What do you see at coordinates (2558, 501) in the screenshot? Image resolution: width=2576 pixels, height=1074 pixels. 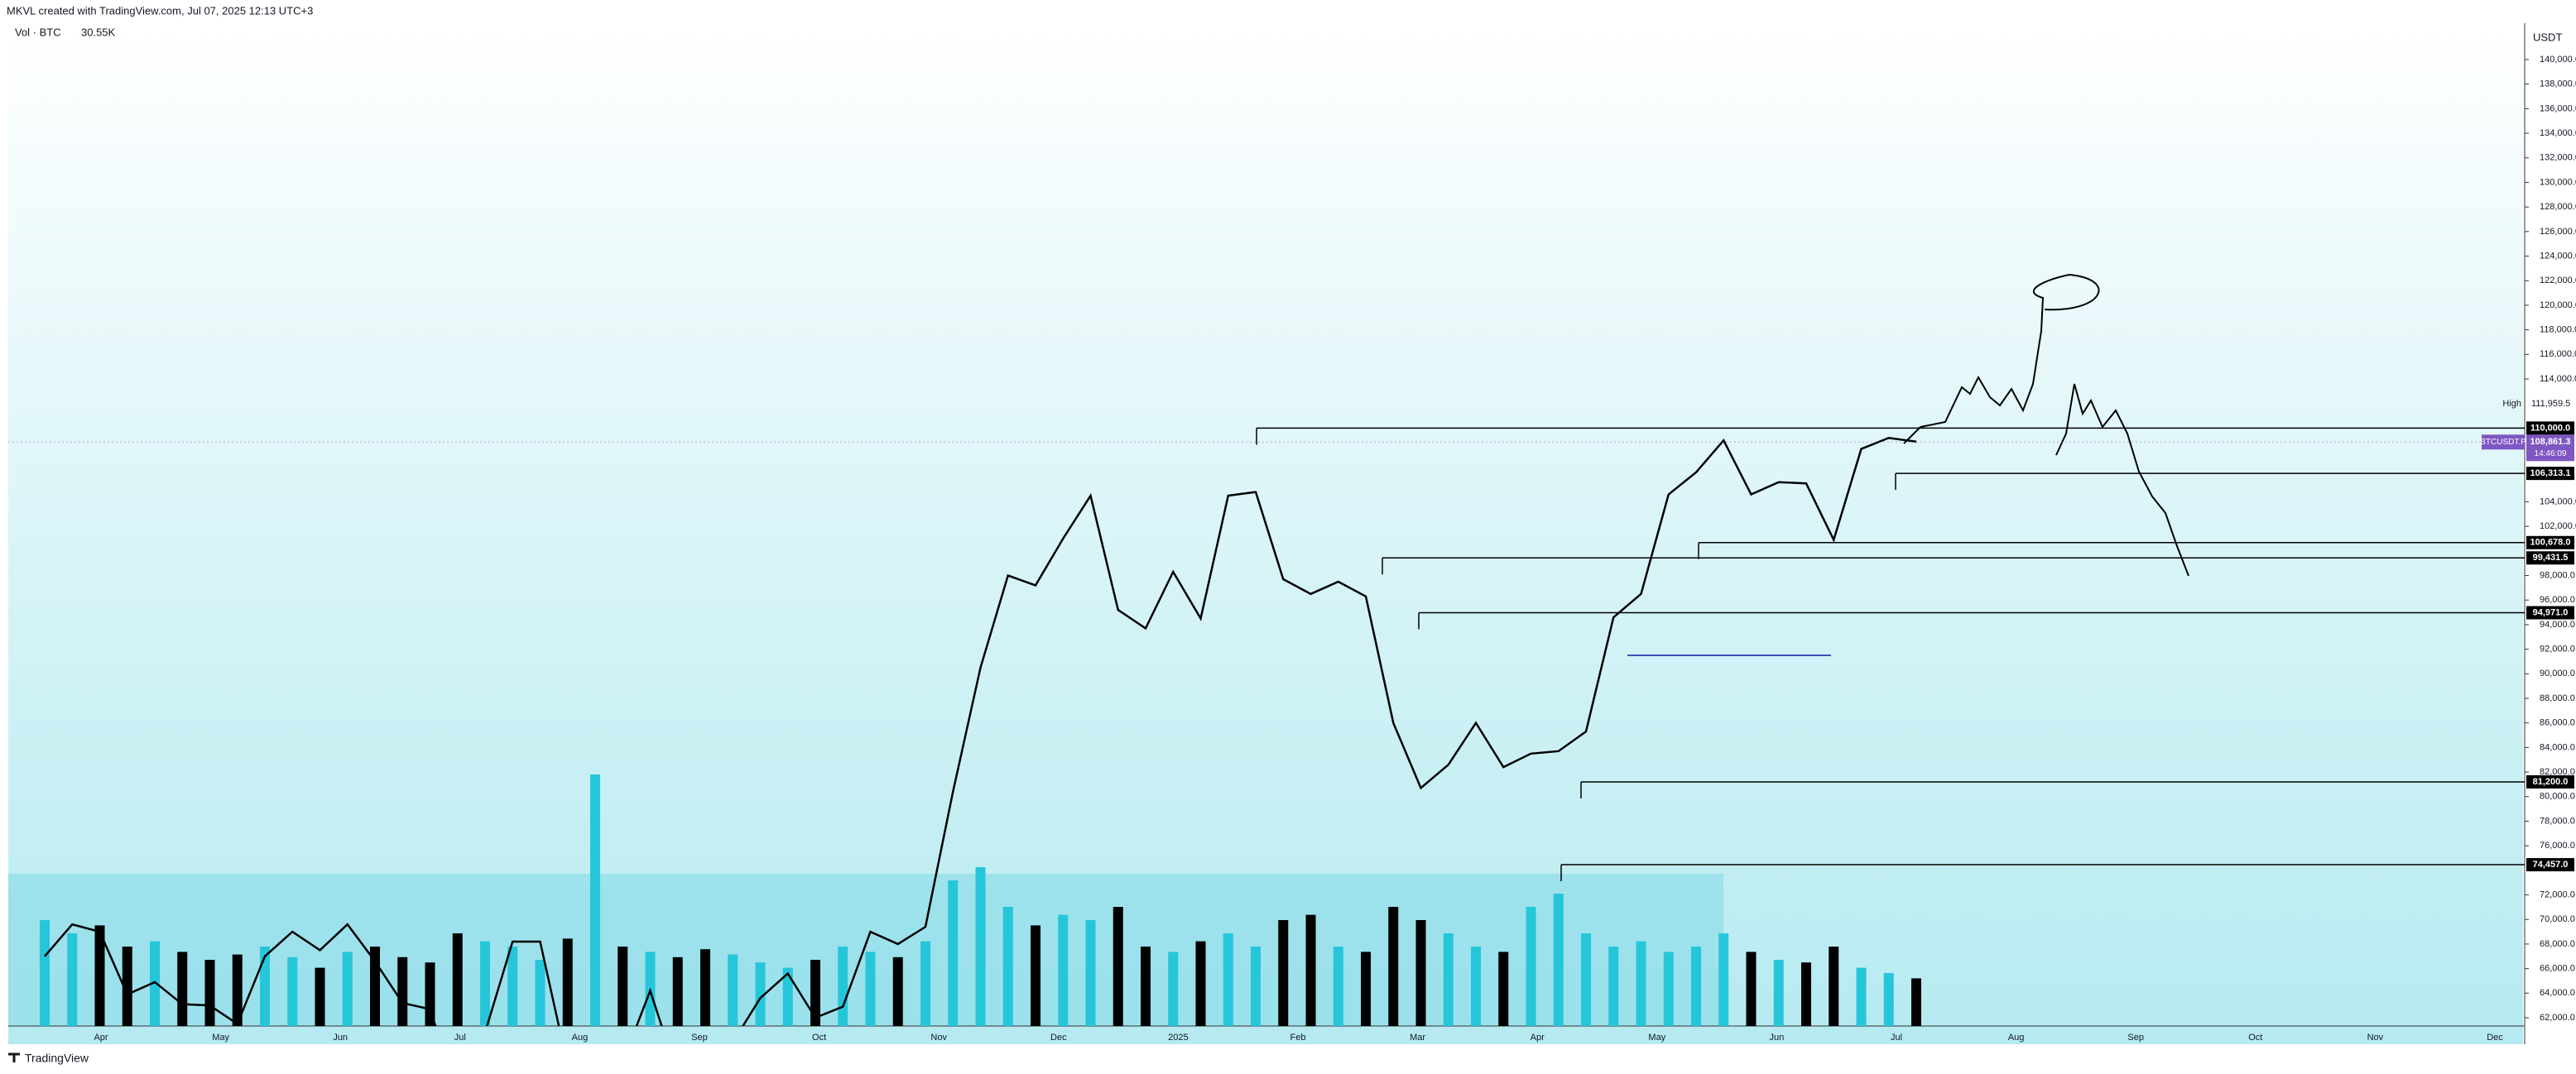 I see `y-tick-label: 104,000.0` at bounding box center [2558, 501].